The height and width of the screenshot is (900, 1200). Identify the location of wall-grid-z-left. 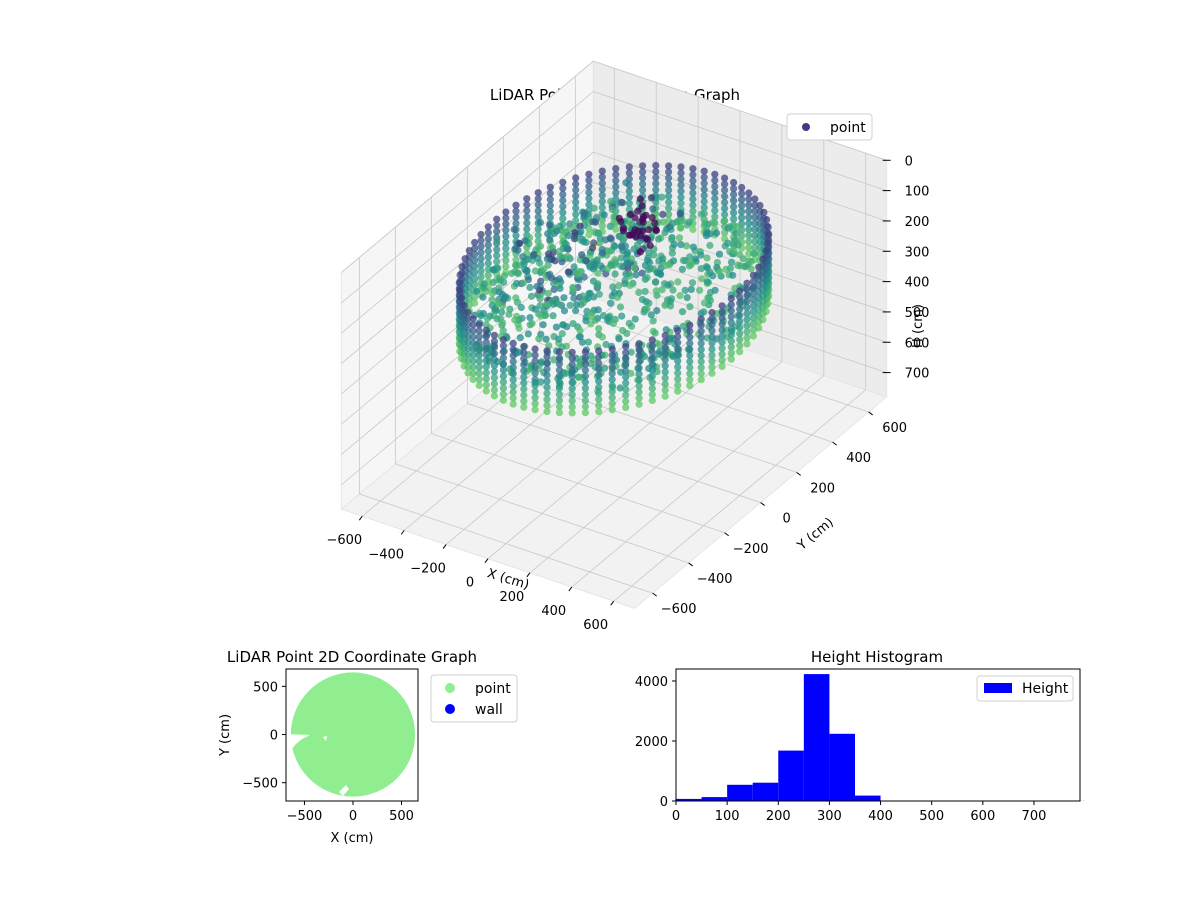
(740, 171).